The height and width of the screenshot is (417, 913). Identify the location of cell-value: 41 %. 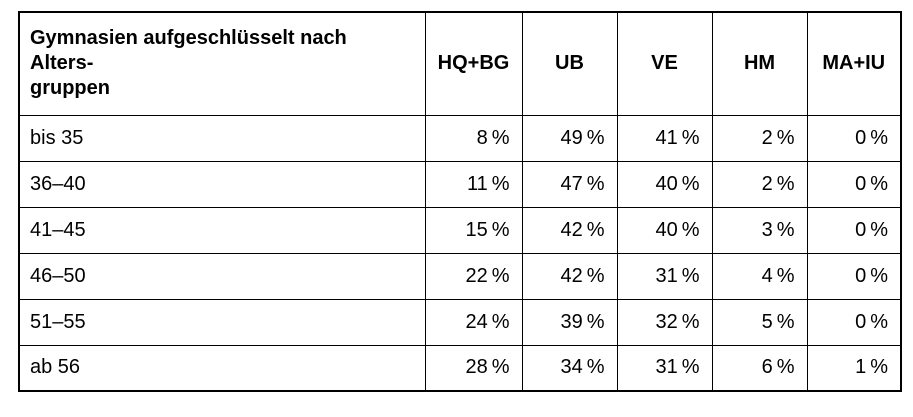
(664, 138).